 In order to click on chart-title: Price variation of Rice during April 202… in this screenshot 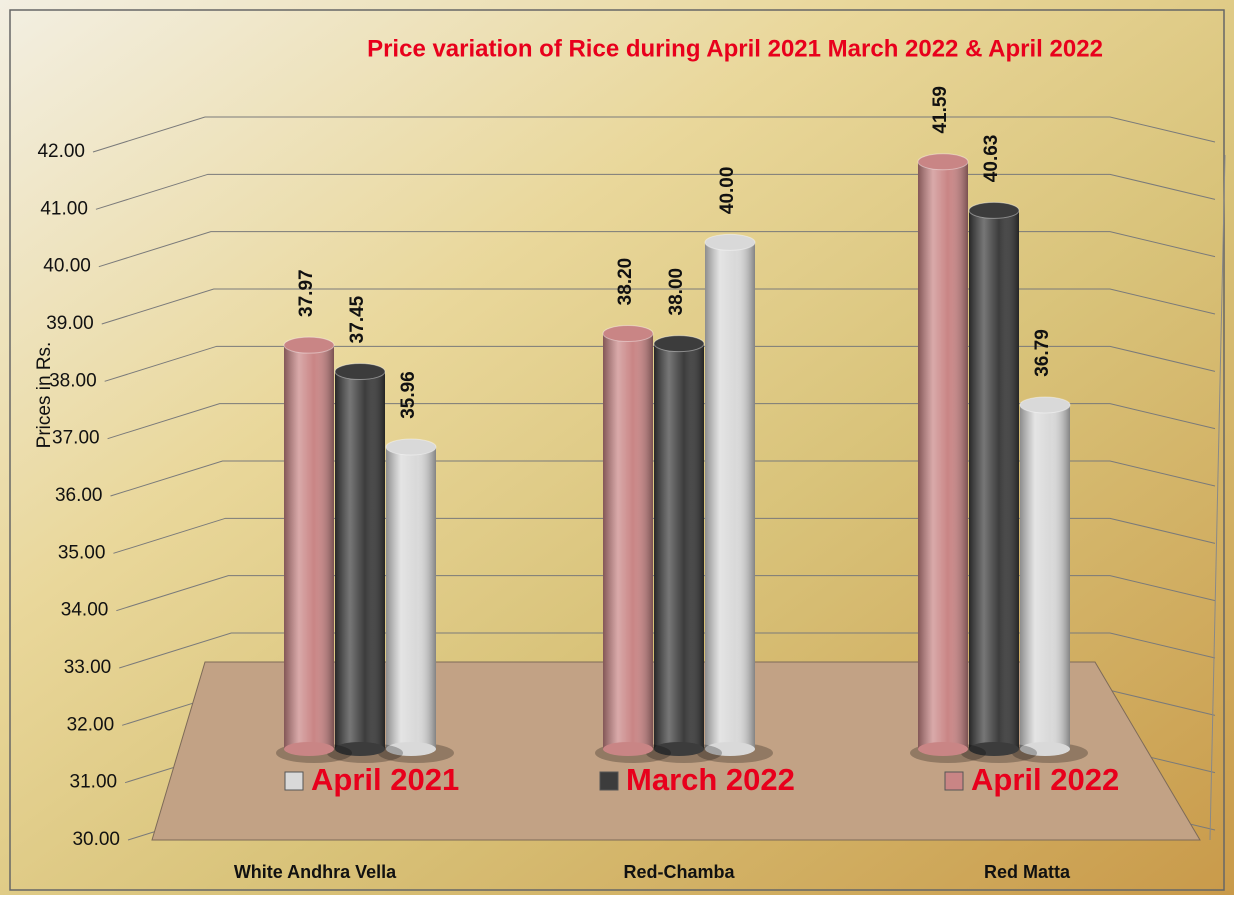, I will do `click(735, 48)`.